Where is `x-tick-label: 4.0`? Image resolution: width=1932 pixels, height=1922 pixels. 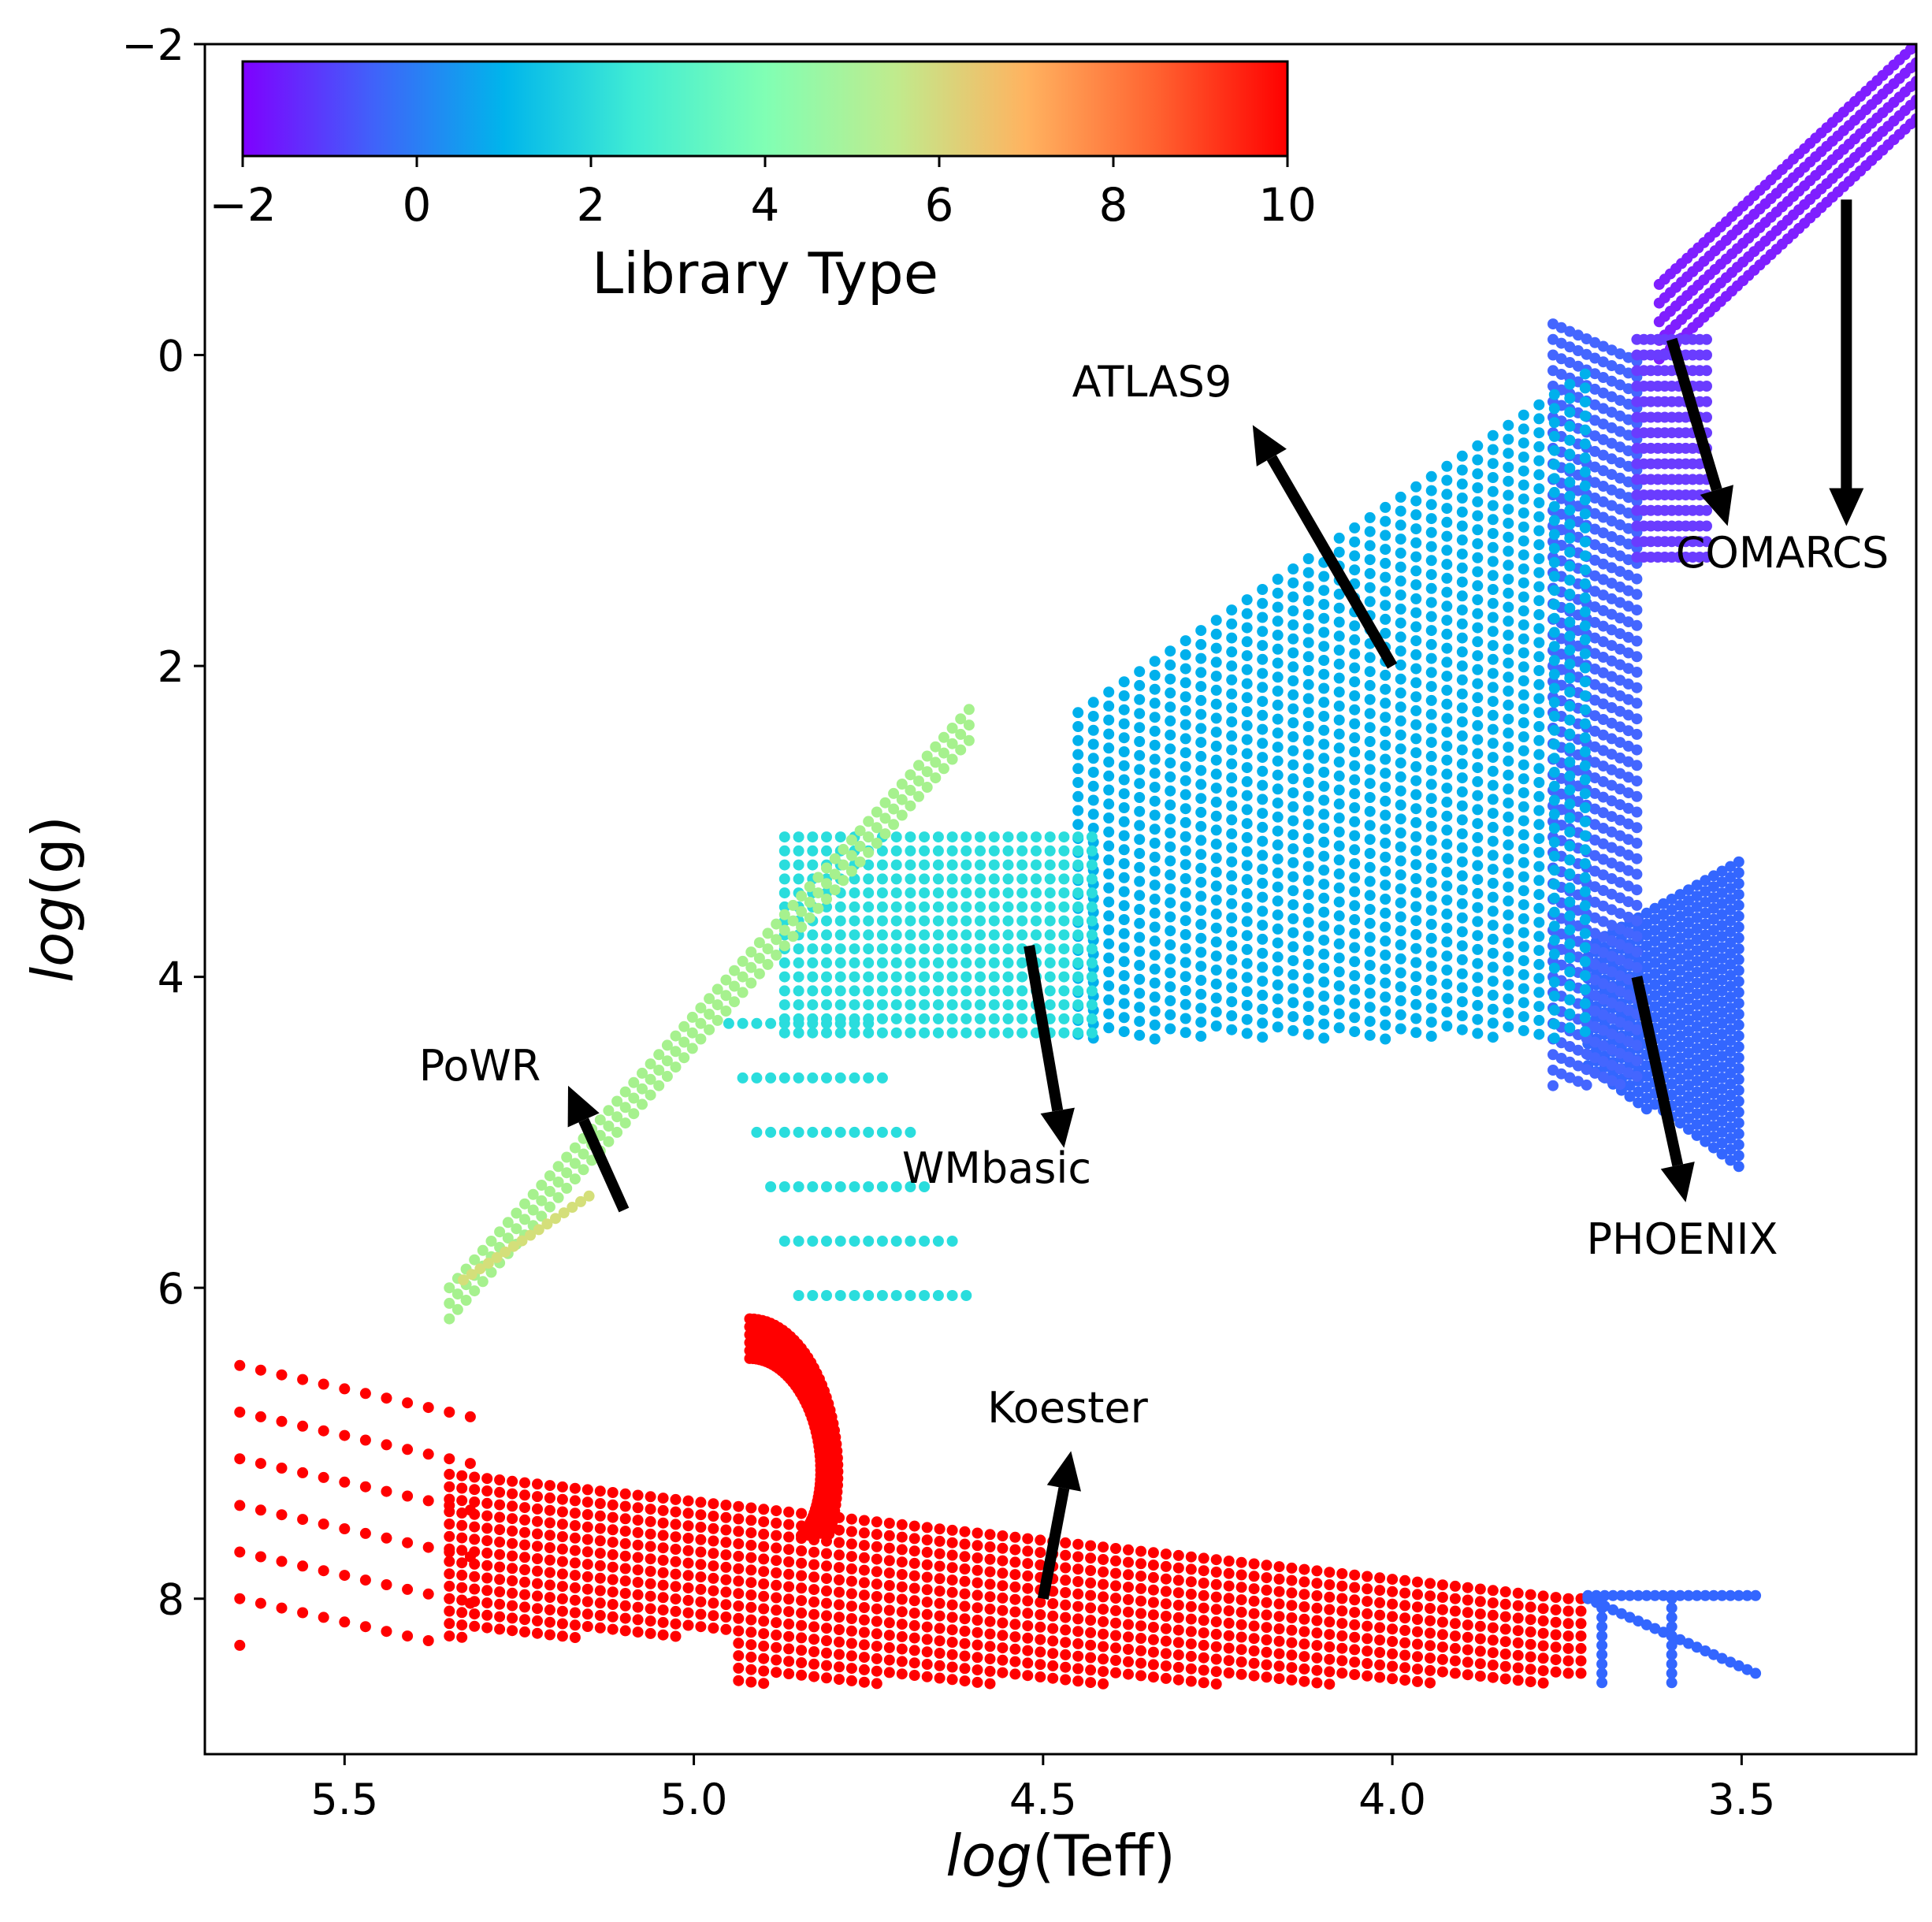
x-tick-label: 4.0 is located at coordinates (1392, 1799).